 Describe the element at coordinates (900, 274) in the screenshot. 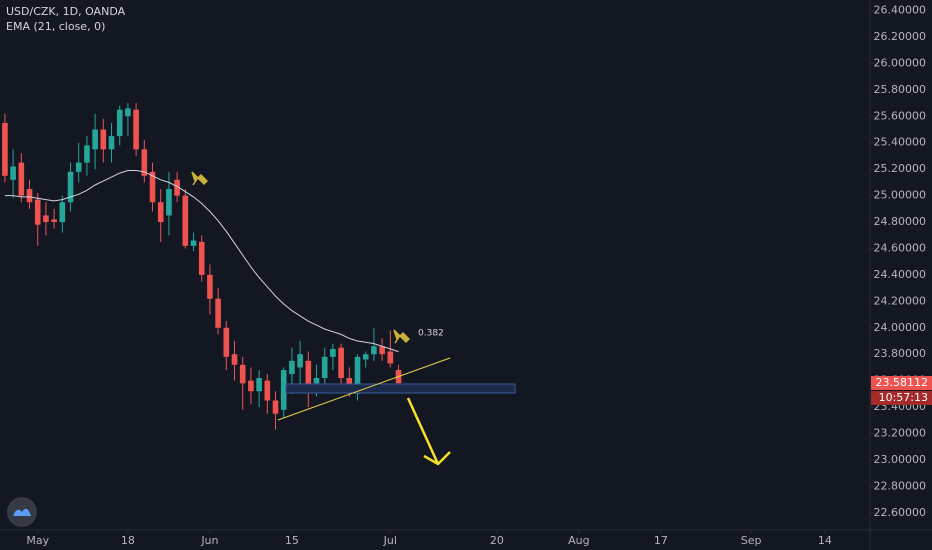

I see `y-tick-label: 24.40000` at that location.